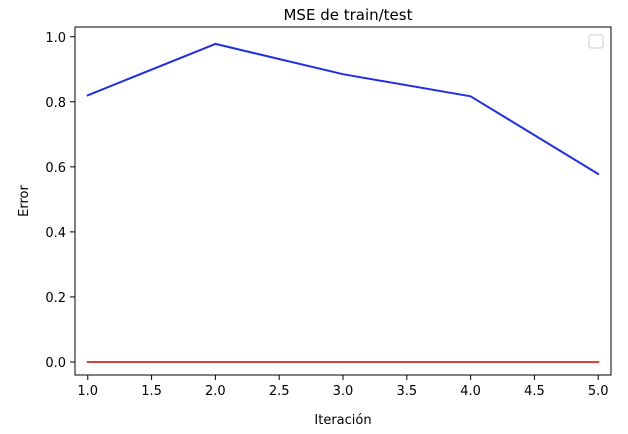 The height and width of the screenshot is (434, 628). I want to click on chart-title: MSE de train/test, so click(347, 15).